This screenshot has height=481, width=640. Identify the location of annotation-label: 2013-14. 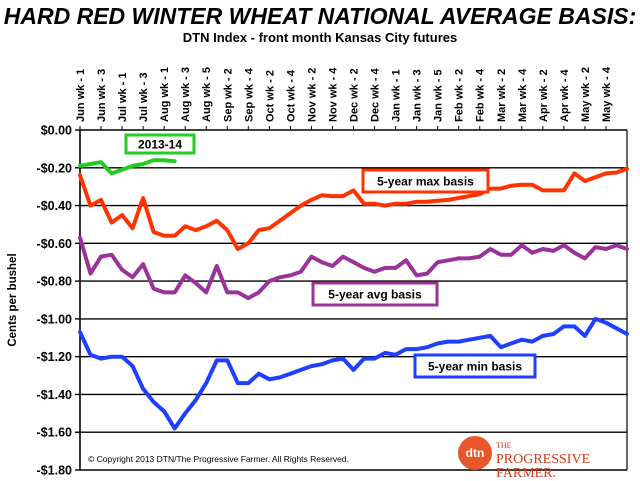
(160, 145).